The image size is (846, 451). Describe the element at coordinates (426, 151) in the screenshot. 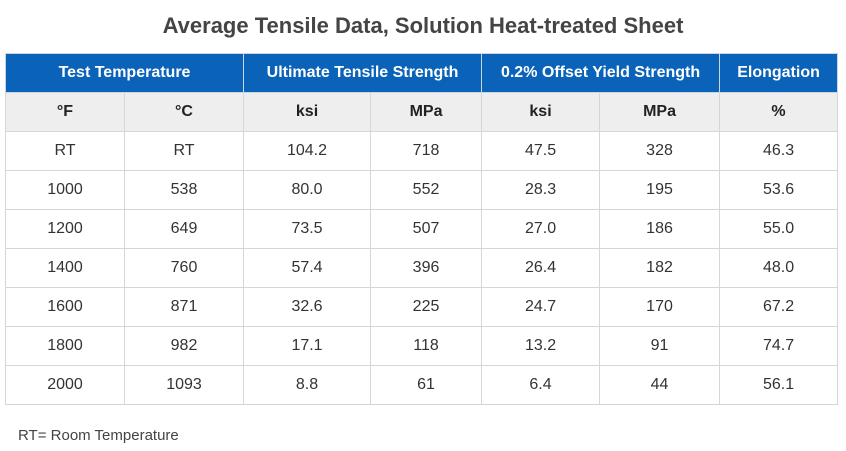

I see `table-cell: 718` at that location.